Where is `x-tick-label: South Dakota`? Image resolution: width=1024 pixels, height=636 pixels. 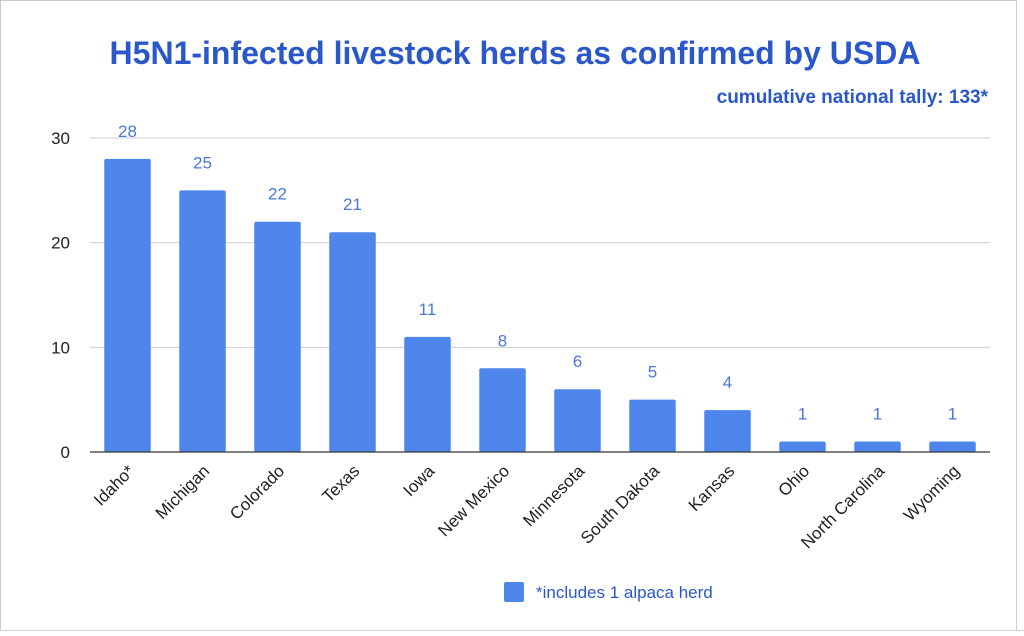 x-tick-label: South Dakota is located at coordinates (620, 504).